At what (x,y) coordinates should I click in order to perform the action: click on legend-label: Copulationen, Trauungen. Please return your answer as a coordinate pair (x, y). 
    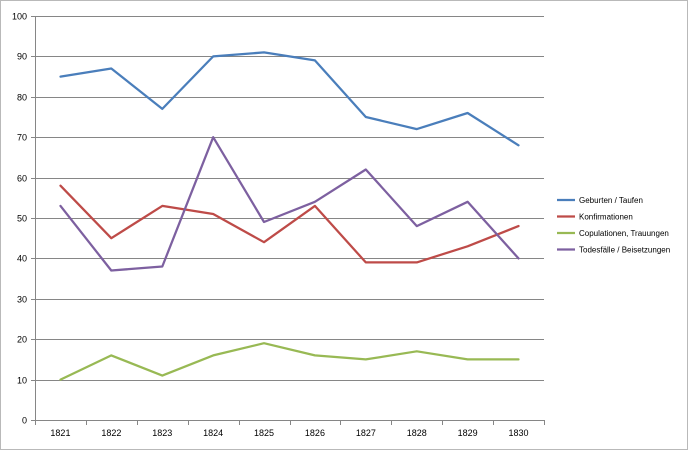
    Looking at the image, I should click on (624, 233).